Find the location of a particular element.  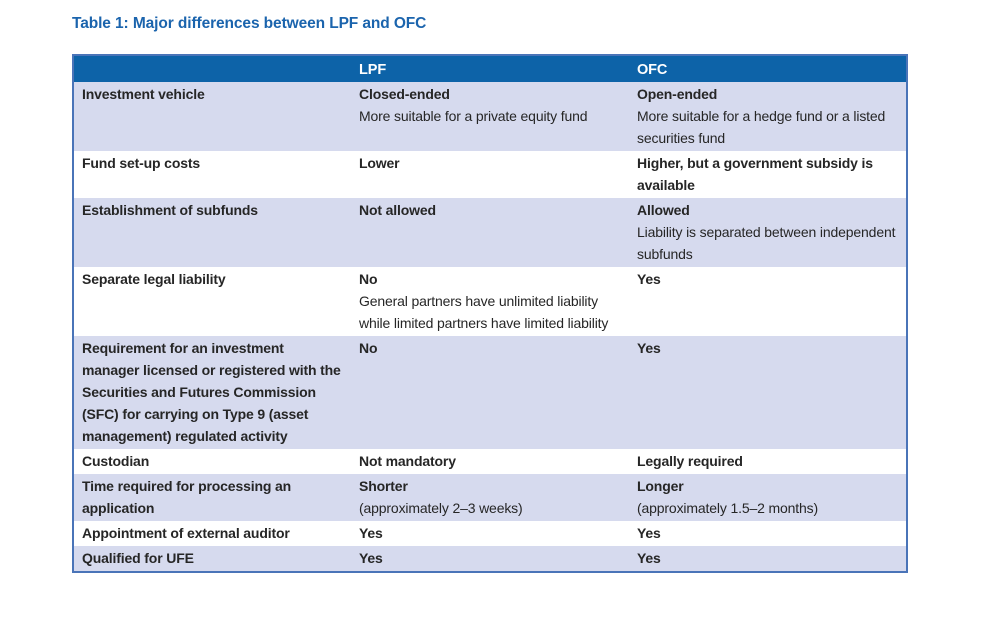

lpf-cell: Lower is located at coordinates (490, 174).